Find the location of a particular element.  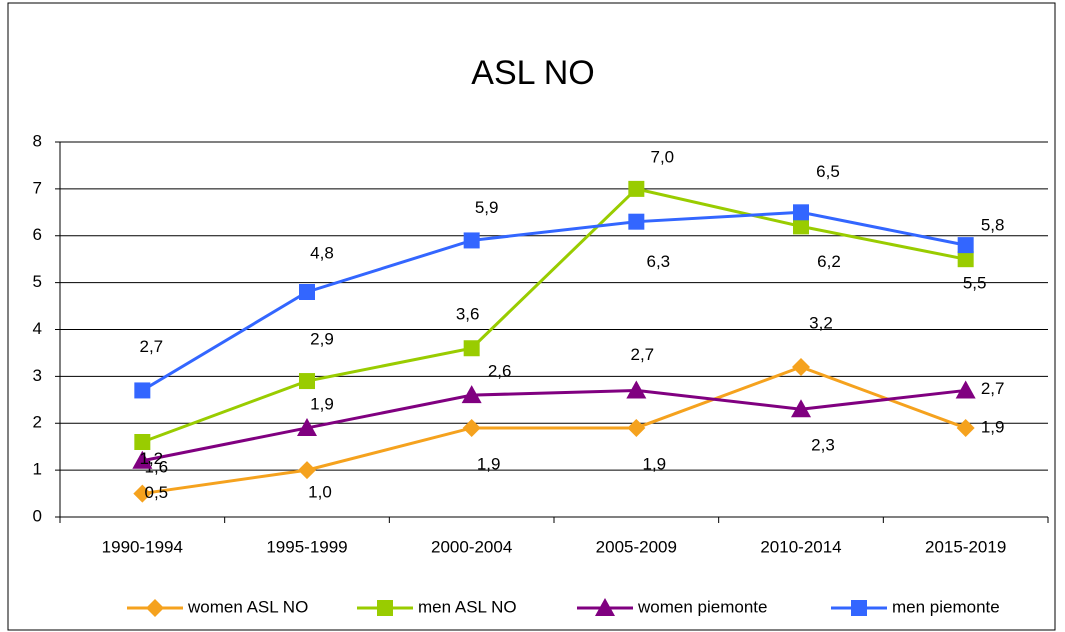

data-label: 6,3 is located at coordinates (659, 261).